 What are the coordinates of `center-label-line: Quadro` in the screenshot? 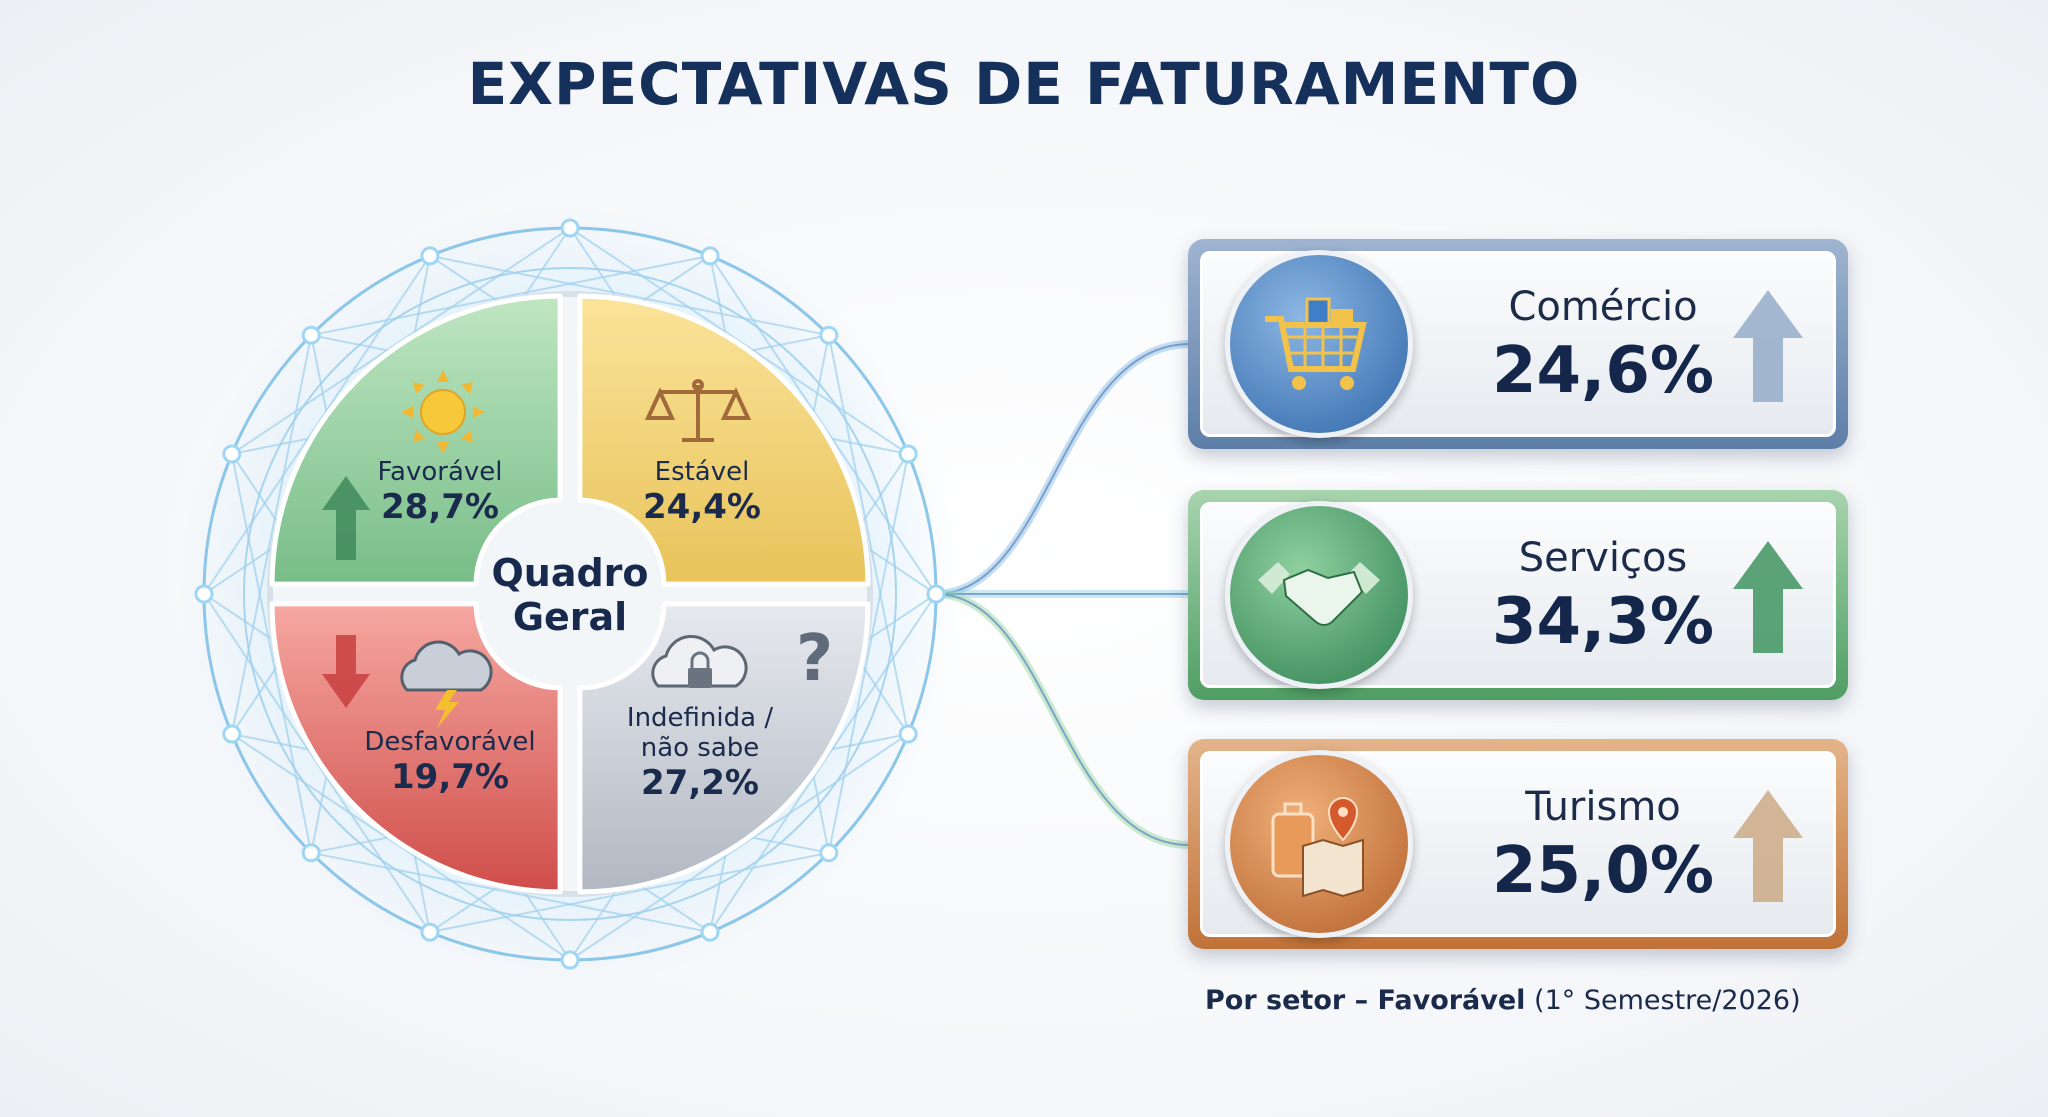 It's located at (570, 573).